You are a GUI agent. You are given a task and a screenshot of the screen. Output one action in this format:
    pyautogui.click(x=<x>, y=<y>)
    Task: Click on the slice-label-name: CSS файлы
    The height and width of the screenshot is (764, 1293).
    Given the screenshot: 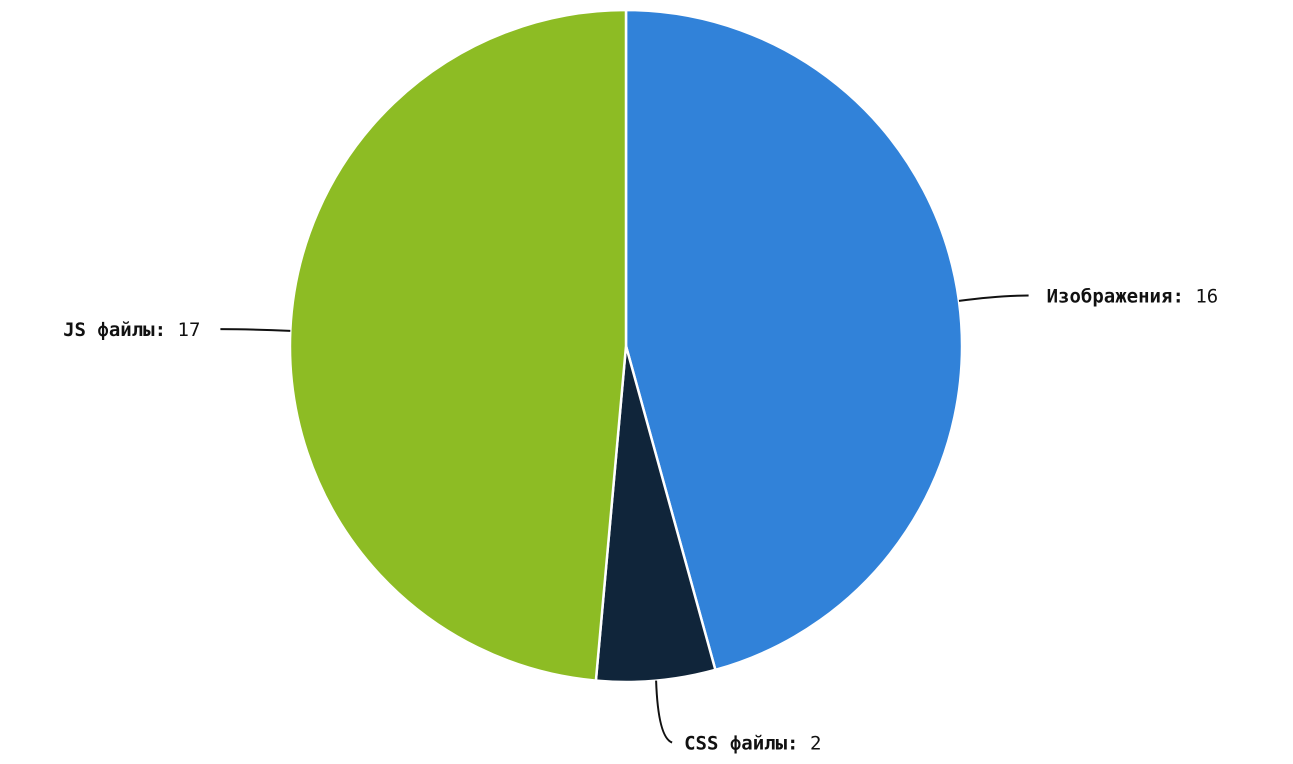 What is the action you would take?
    pyautogui.click(x=736, y=744)
    